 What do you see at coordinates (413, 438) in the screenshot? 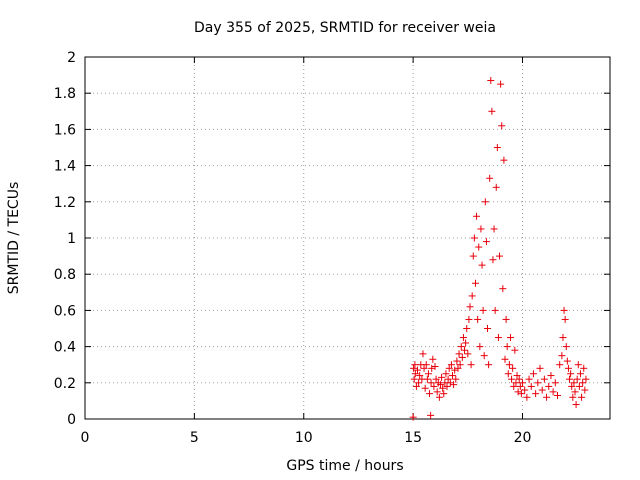
I see `x-tick-label: 15` at bounding box center [413, 438].